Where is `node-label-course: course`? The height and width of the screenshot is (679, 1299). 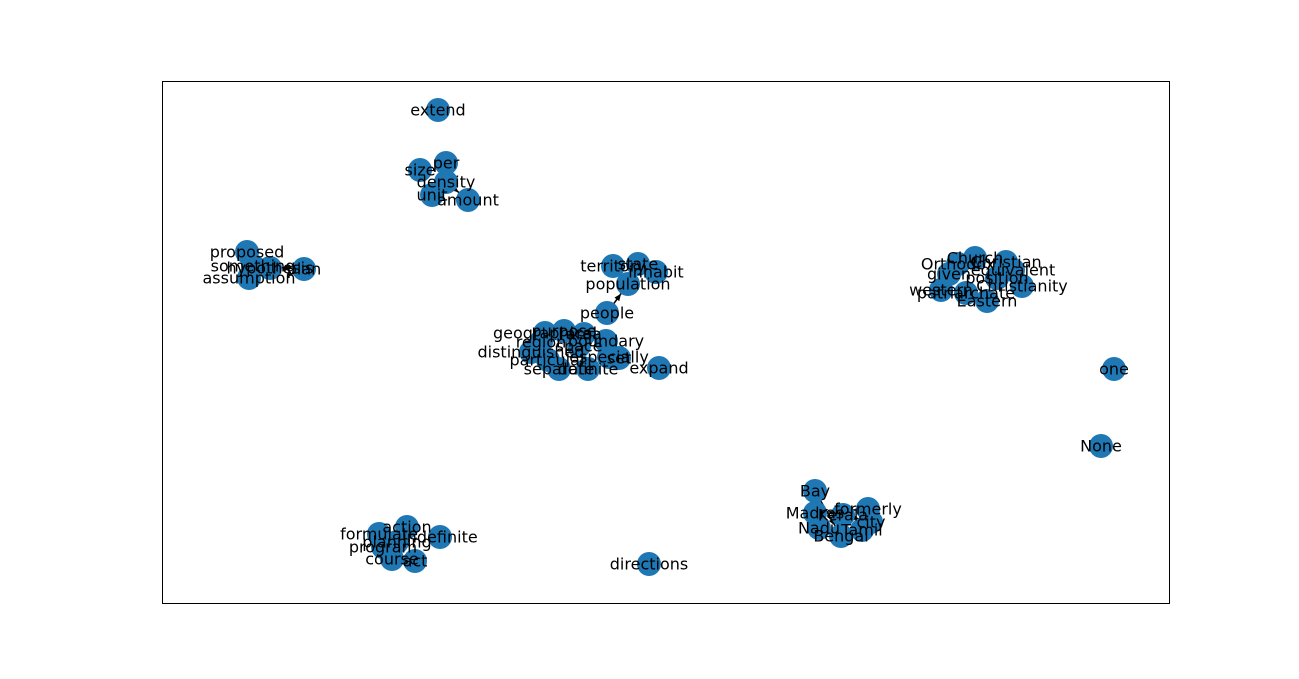
node-label-course: course is located at coordinates (391, 559).